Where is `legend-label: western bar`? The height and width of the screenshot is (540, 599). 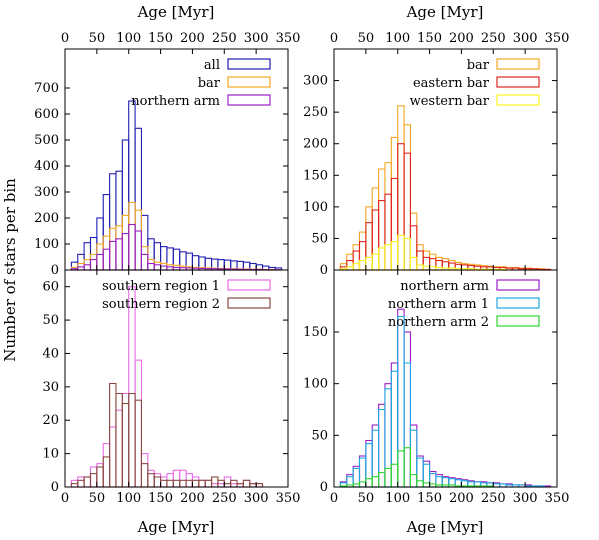
legend-label: western bar is located at coordinates (450, 101).